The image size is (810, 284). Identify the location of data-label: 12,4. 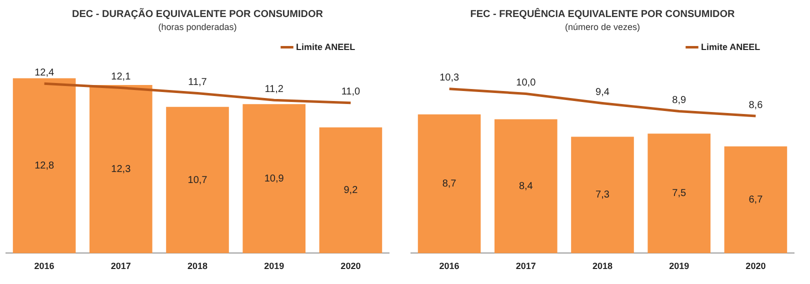
(44, 72).